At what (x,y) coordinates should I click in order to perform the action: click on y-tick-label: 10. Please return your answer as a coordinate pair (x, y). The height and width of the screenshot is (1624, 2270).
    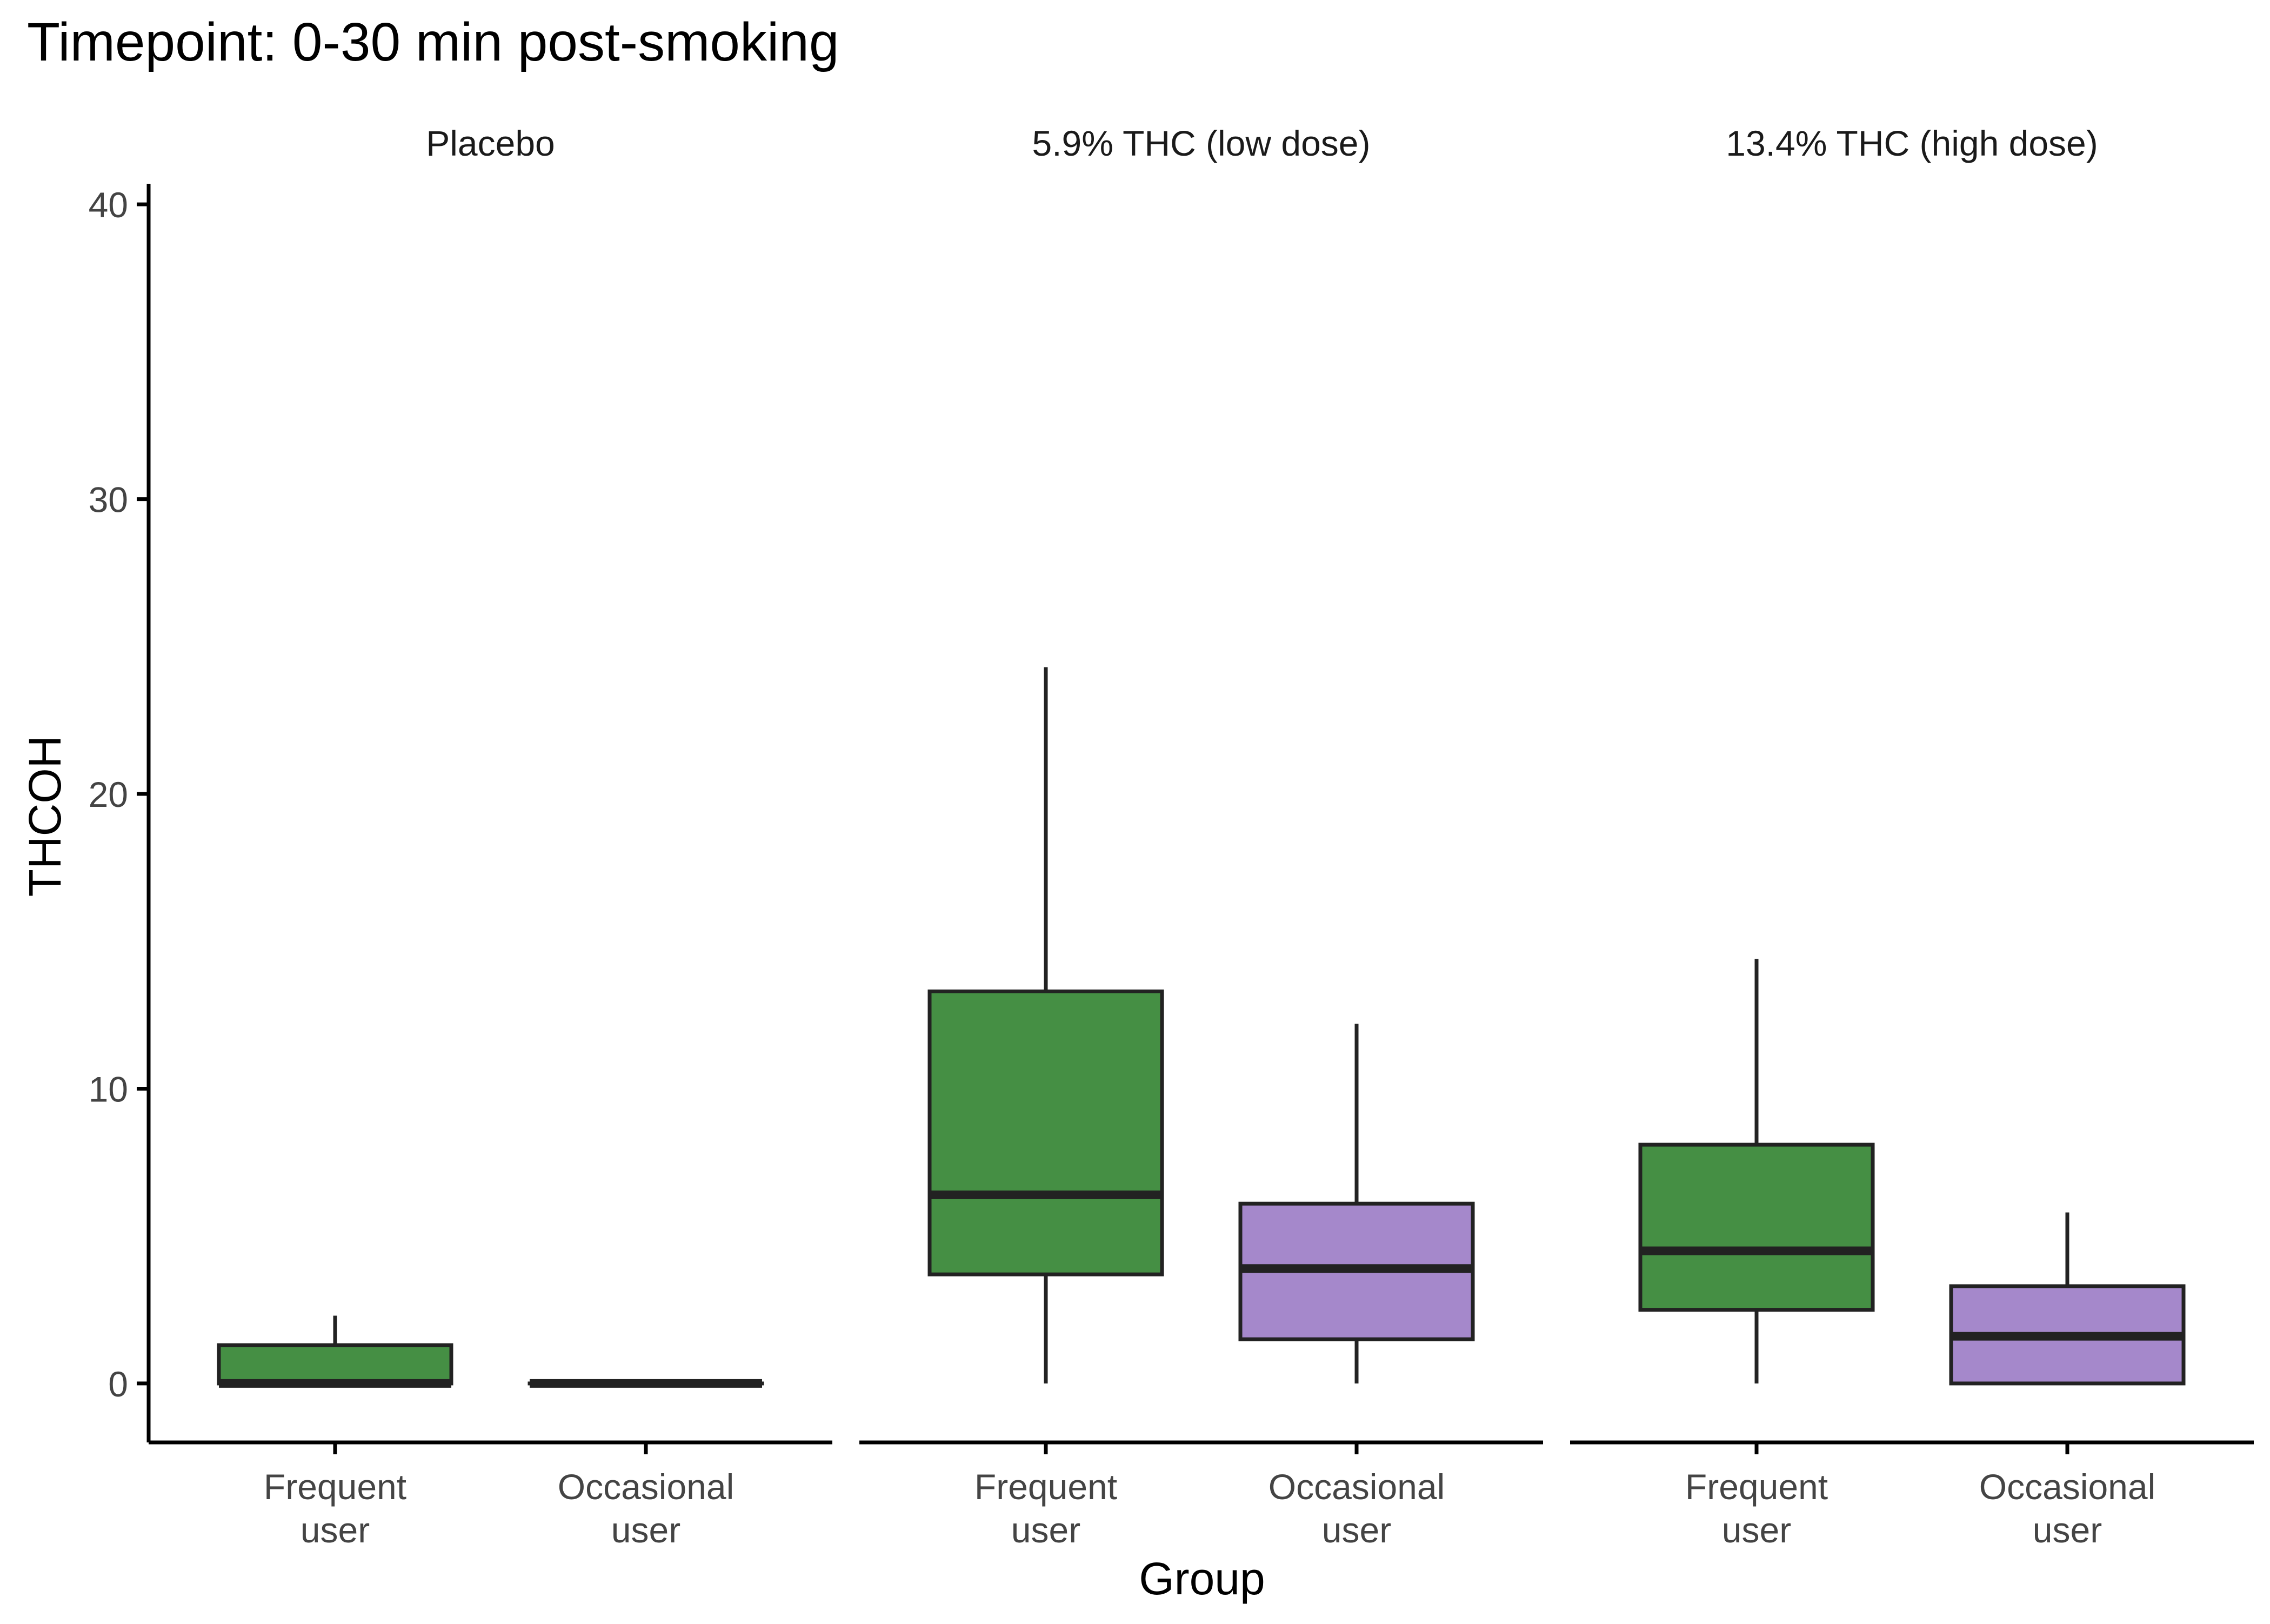
    Looking at the image, I should click on (108, 1089).